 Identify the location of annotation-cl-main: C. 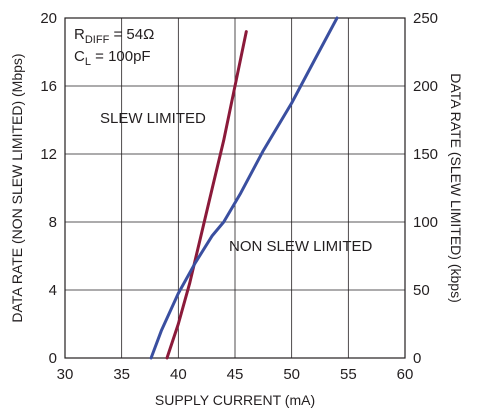
(79, 56).